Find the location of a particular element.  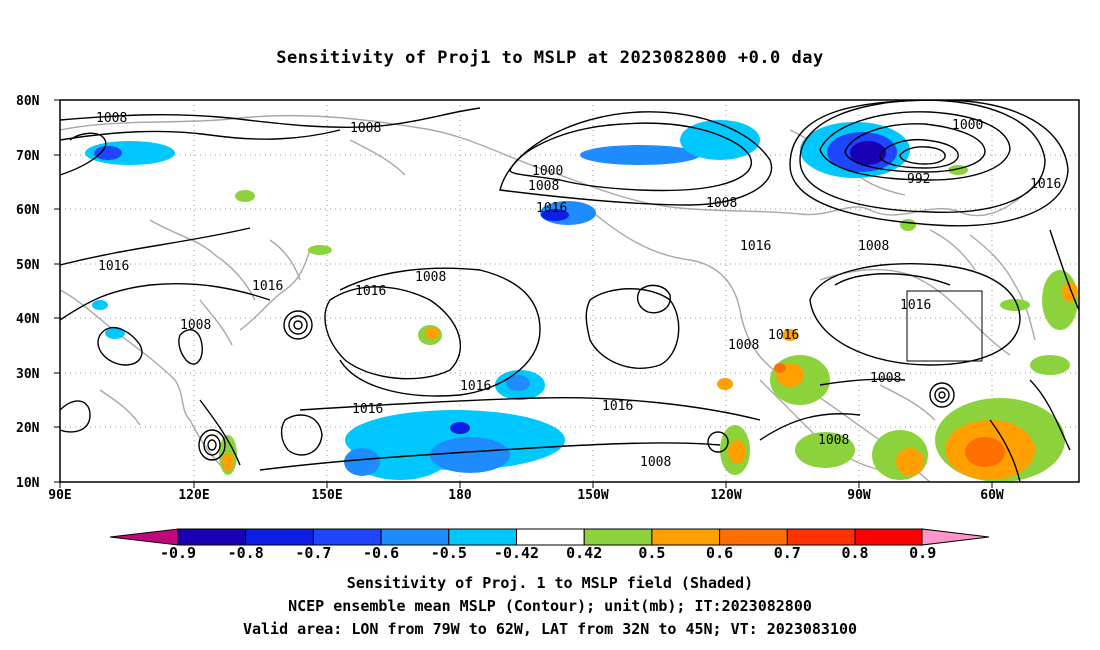

lon-label: 90W is located at coordinates (859, 495).